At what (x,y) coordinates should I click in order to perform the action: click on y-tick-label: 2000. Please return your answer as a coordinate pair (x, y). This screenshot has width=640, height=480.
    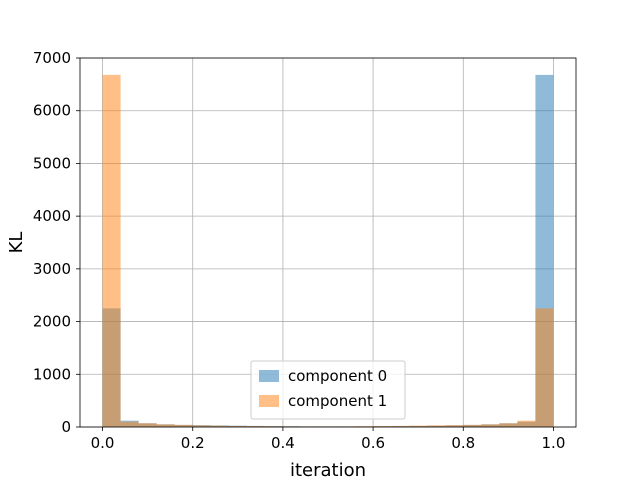
    Looking at the image, I should click on (52, 322).